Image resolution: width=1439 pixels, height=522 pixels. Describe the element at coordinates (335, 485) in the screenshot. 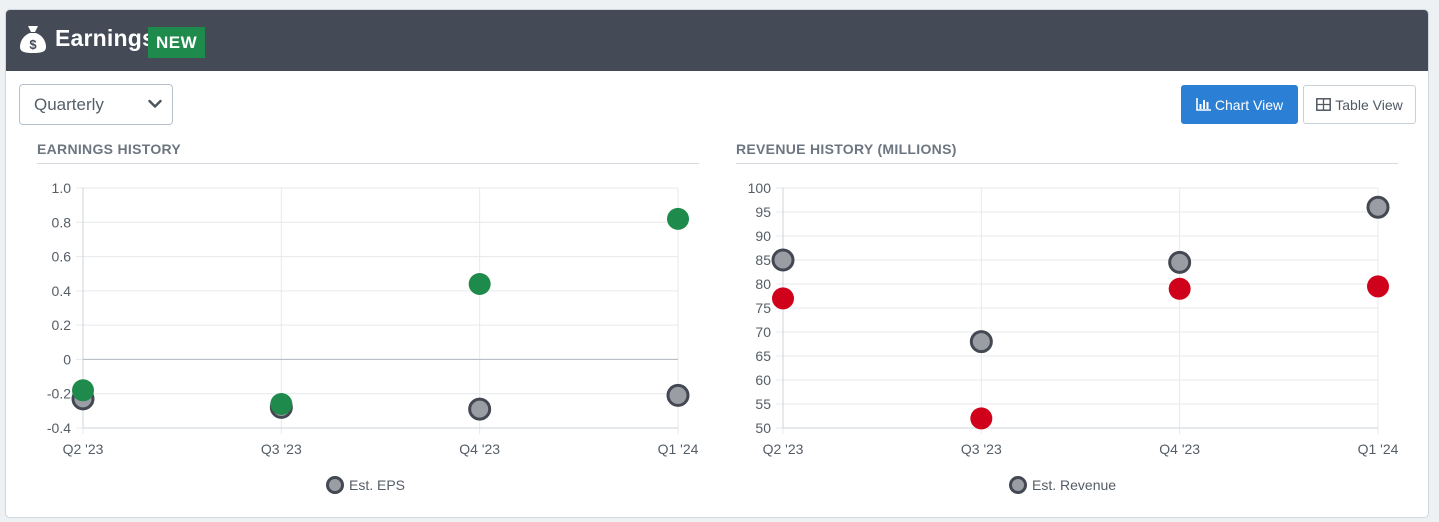

I see `est-eps-legend-marker` at that location.